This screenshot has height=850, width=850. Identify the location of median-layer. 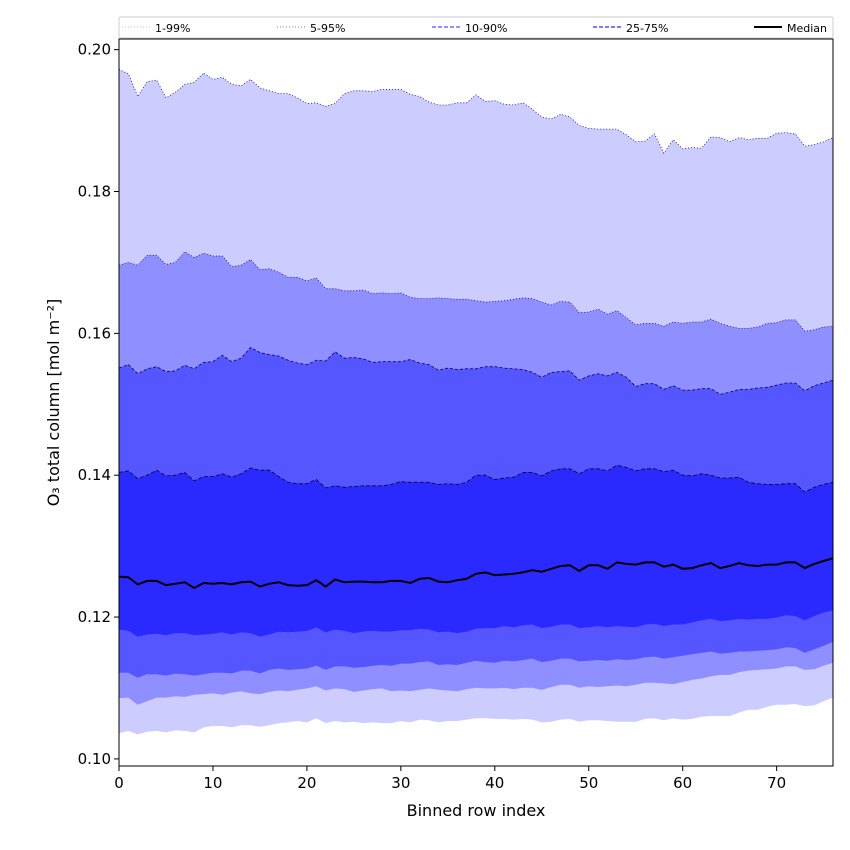
(476, 573).